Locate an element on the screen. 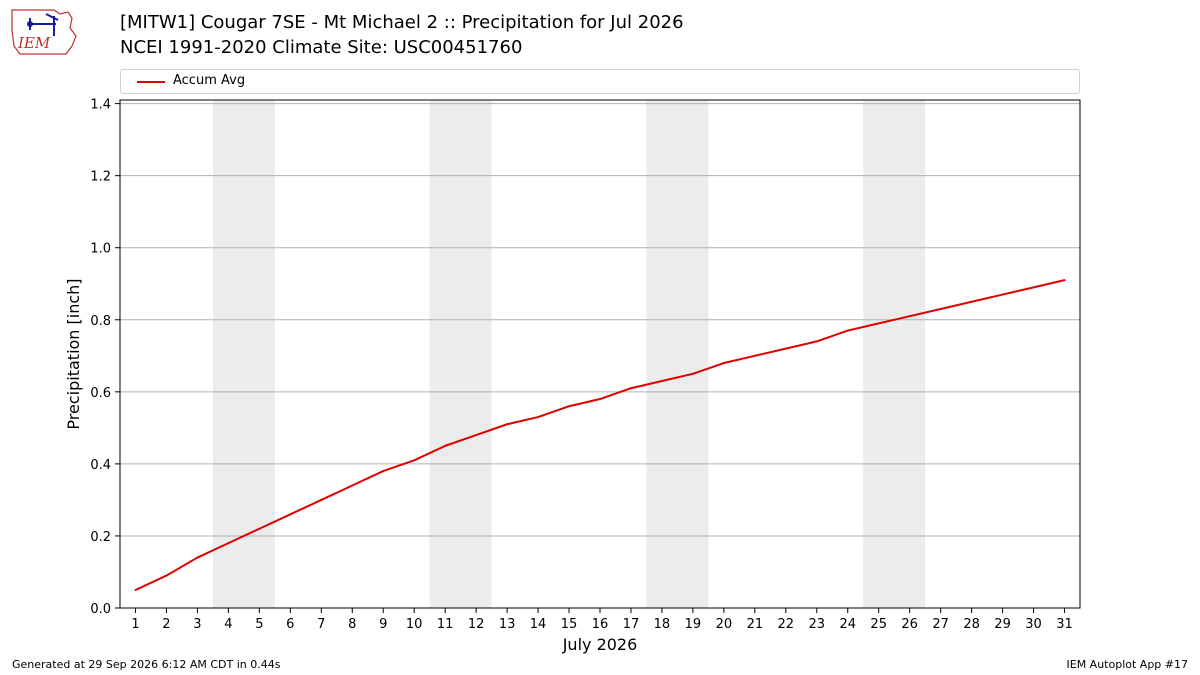 The height and width of the screenshot is (675, 1200). x-tick-label: 11 is located at coordinates (445, 624).